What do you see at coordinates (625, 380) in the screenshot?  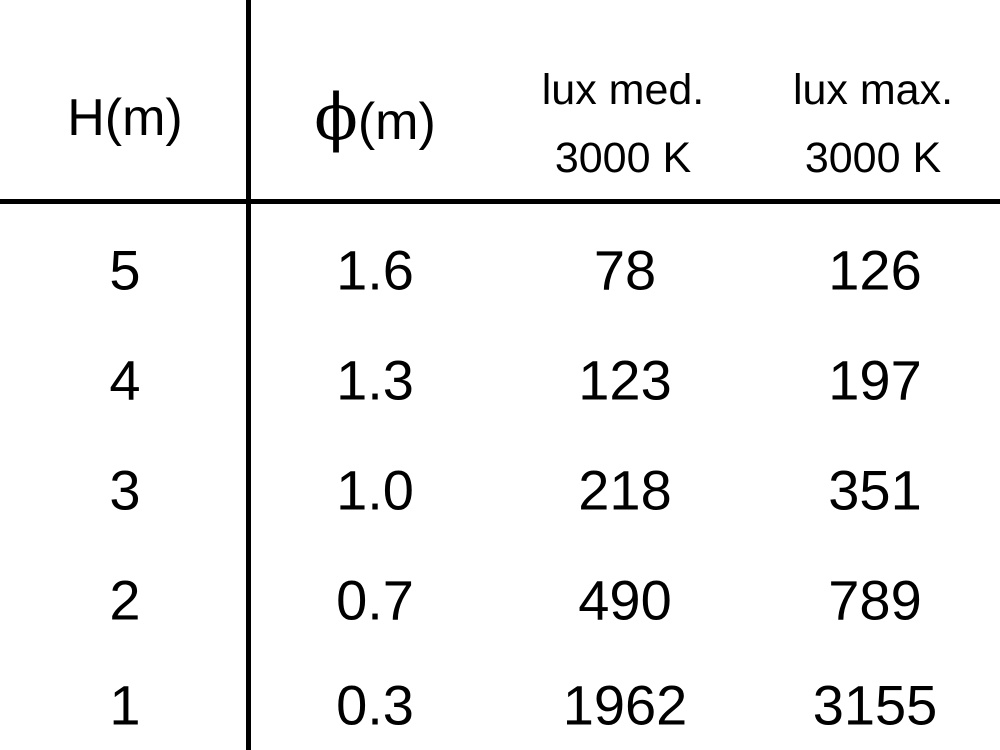 I see `table-cell: 123` at bounding box center [625, 380].